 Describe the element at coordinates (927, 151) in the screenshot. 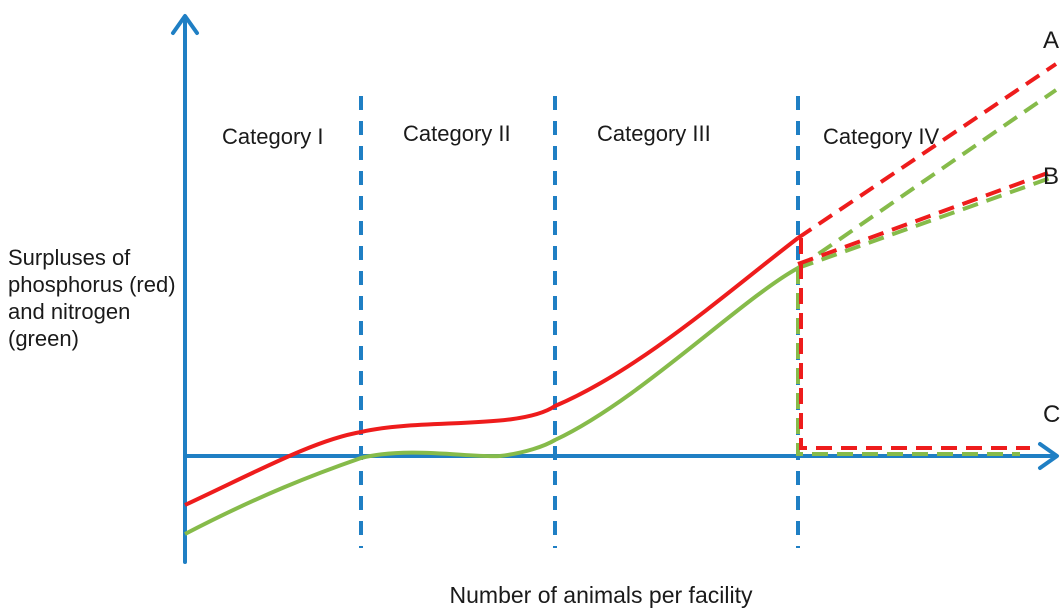

I see `scenario-a-phosphorus-line` at that location.